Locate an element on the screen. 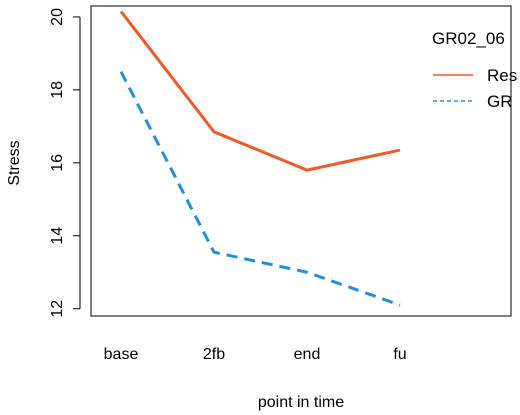 The height and width of the screenshot is (415, 520). x-tick-label: base is located at coordinates (121, 354).